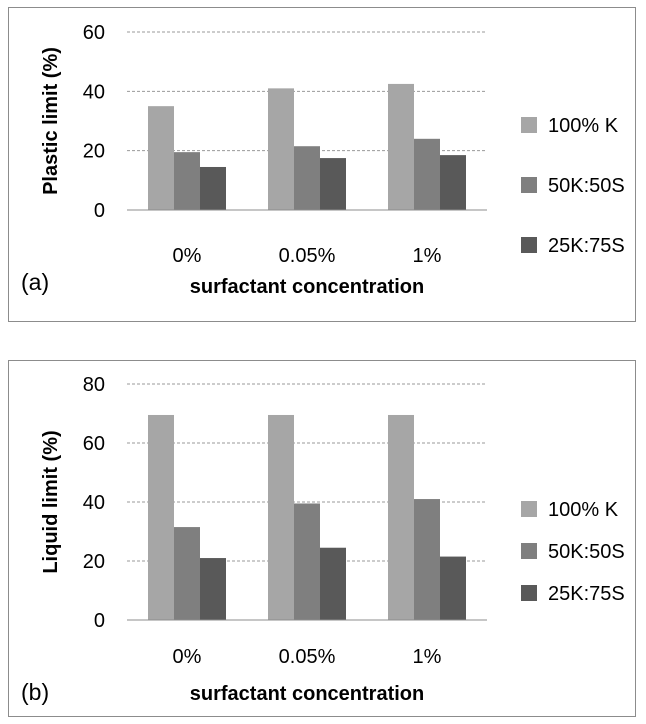  I want to click on y-axis-title: Plastic limit (%), so click(51, 121).